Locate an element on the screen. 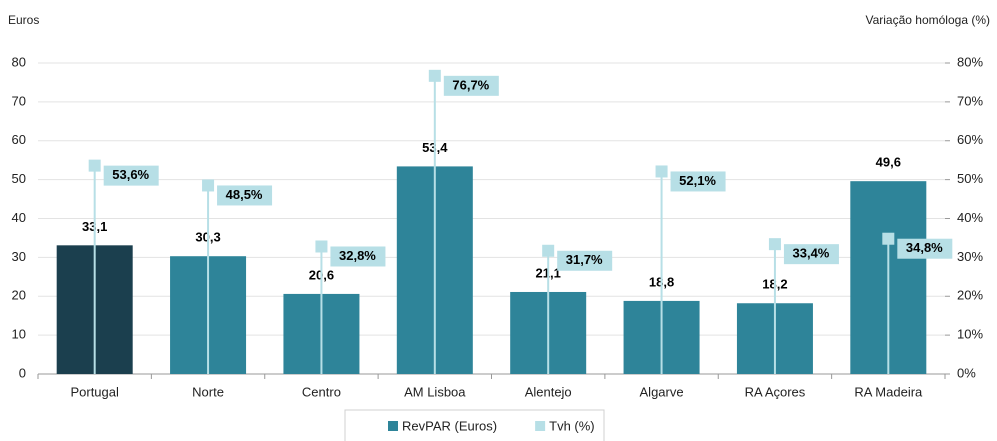 Image resolution: width=997 pixels, height=441 pixels. y2-tick-label: 70% is located at coordinates (970, 100).